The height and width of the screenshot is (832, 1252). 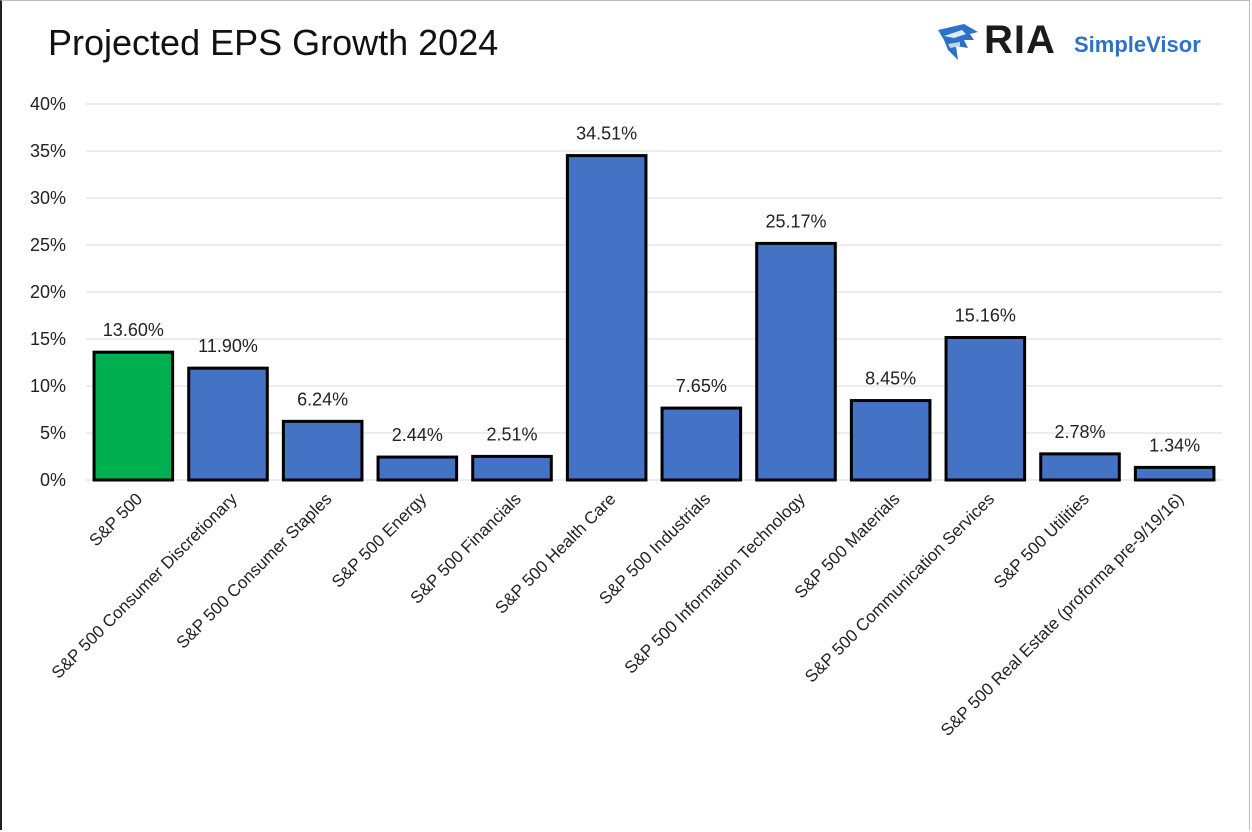 I want to click on y-tick-label: 40%, so click(x=48, y=104).